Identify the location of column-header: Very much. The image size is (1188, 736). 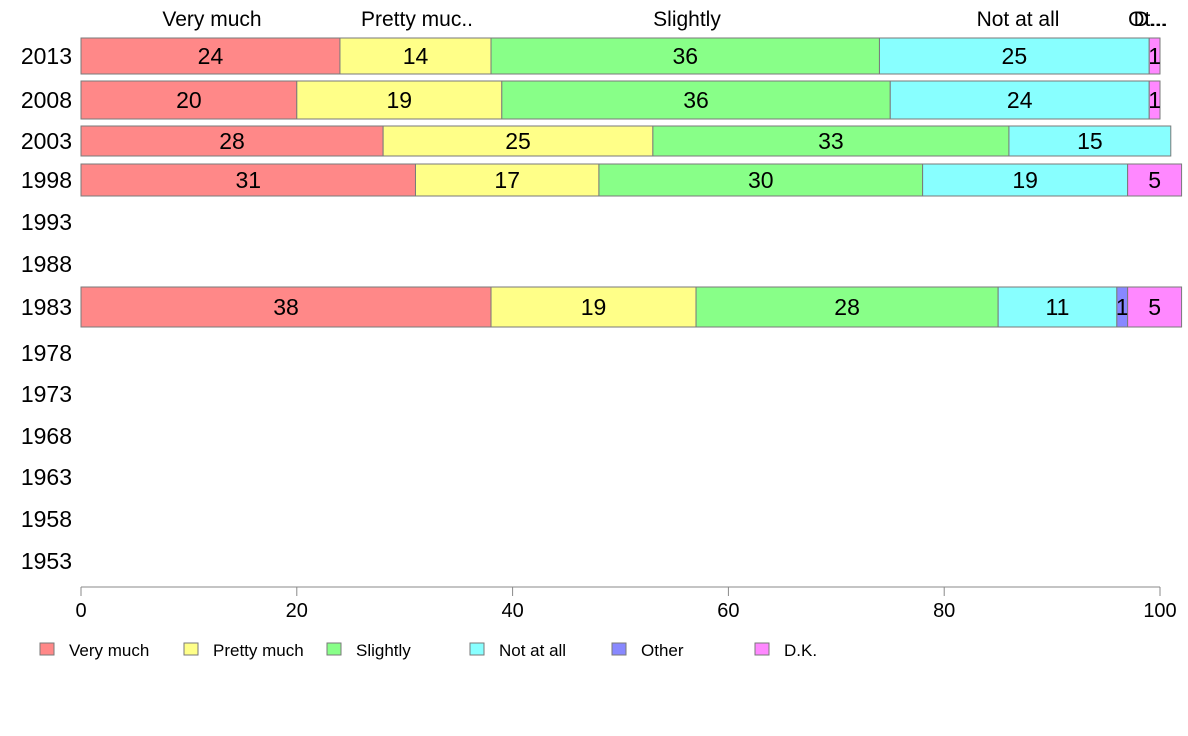
(211, 19).